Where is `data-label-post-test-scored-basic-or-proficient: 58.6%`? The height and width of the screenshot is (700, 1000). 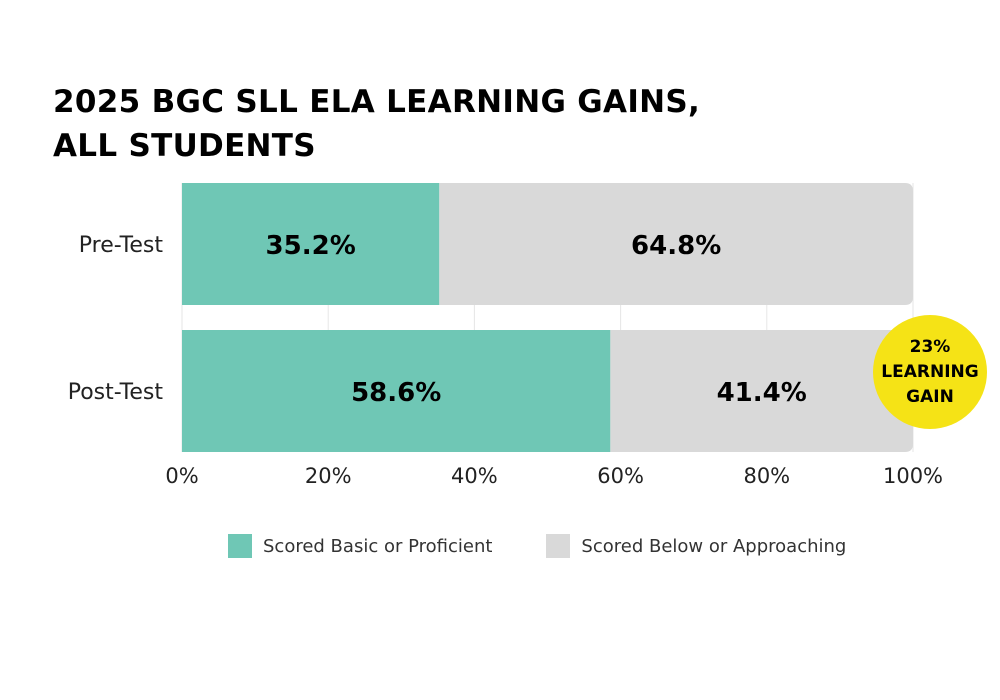 data-label-post-test-scored-basic-or-proficient: 58.6% is located at coordinates (396, 393).